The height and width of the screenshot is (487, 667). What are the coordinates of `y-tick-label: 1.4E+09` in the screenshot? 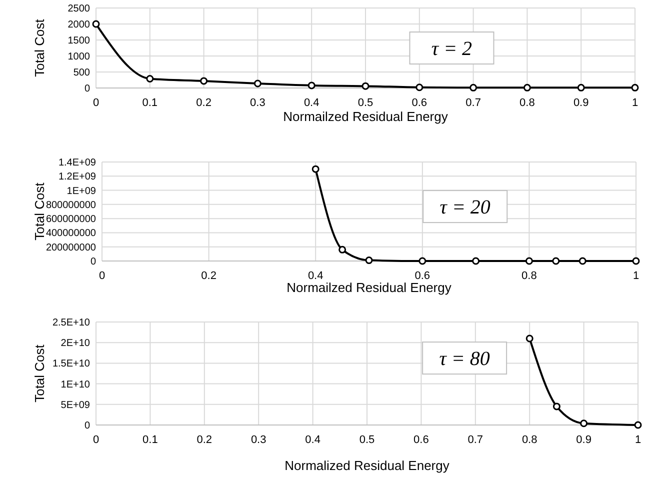 It's located at (77, 163).